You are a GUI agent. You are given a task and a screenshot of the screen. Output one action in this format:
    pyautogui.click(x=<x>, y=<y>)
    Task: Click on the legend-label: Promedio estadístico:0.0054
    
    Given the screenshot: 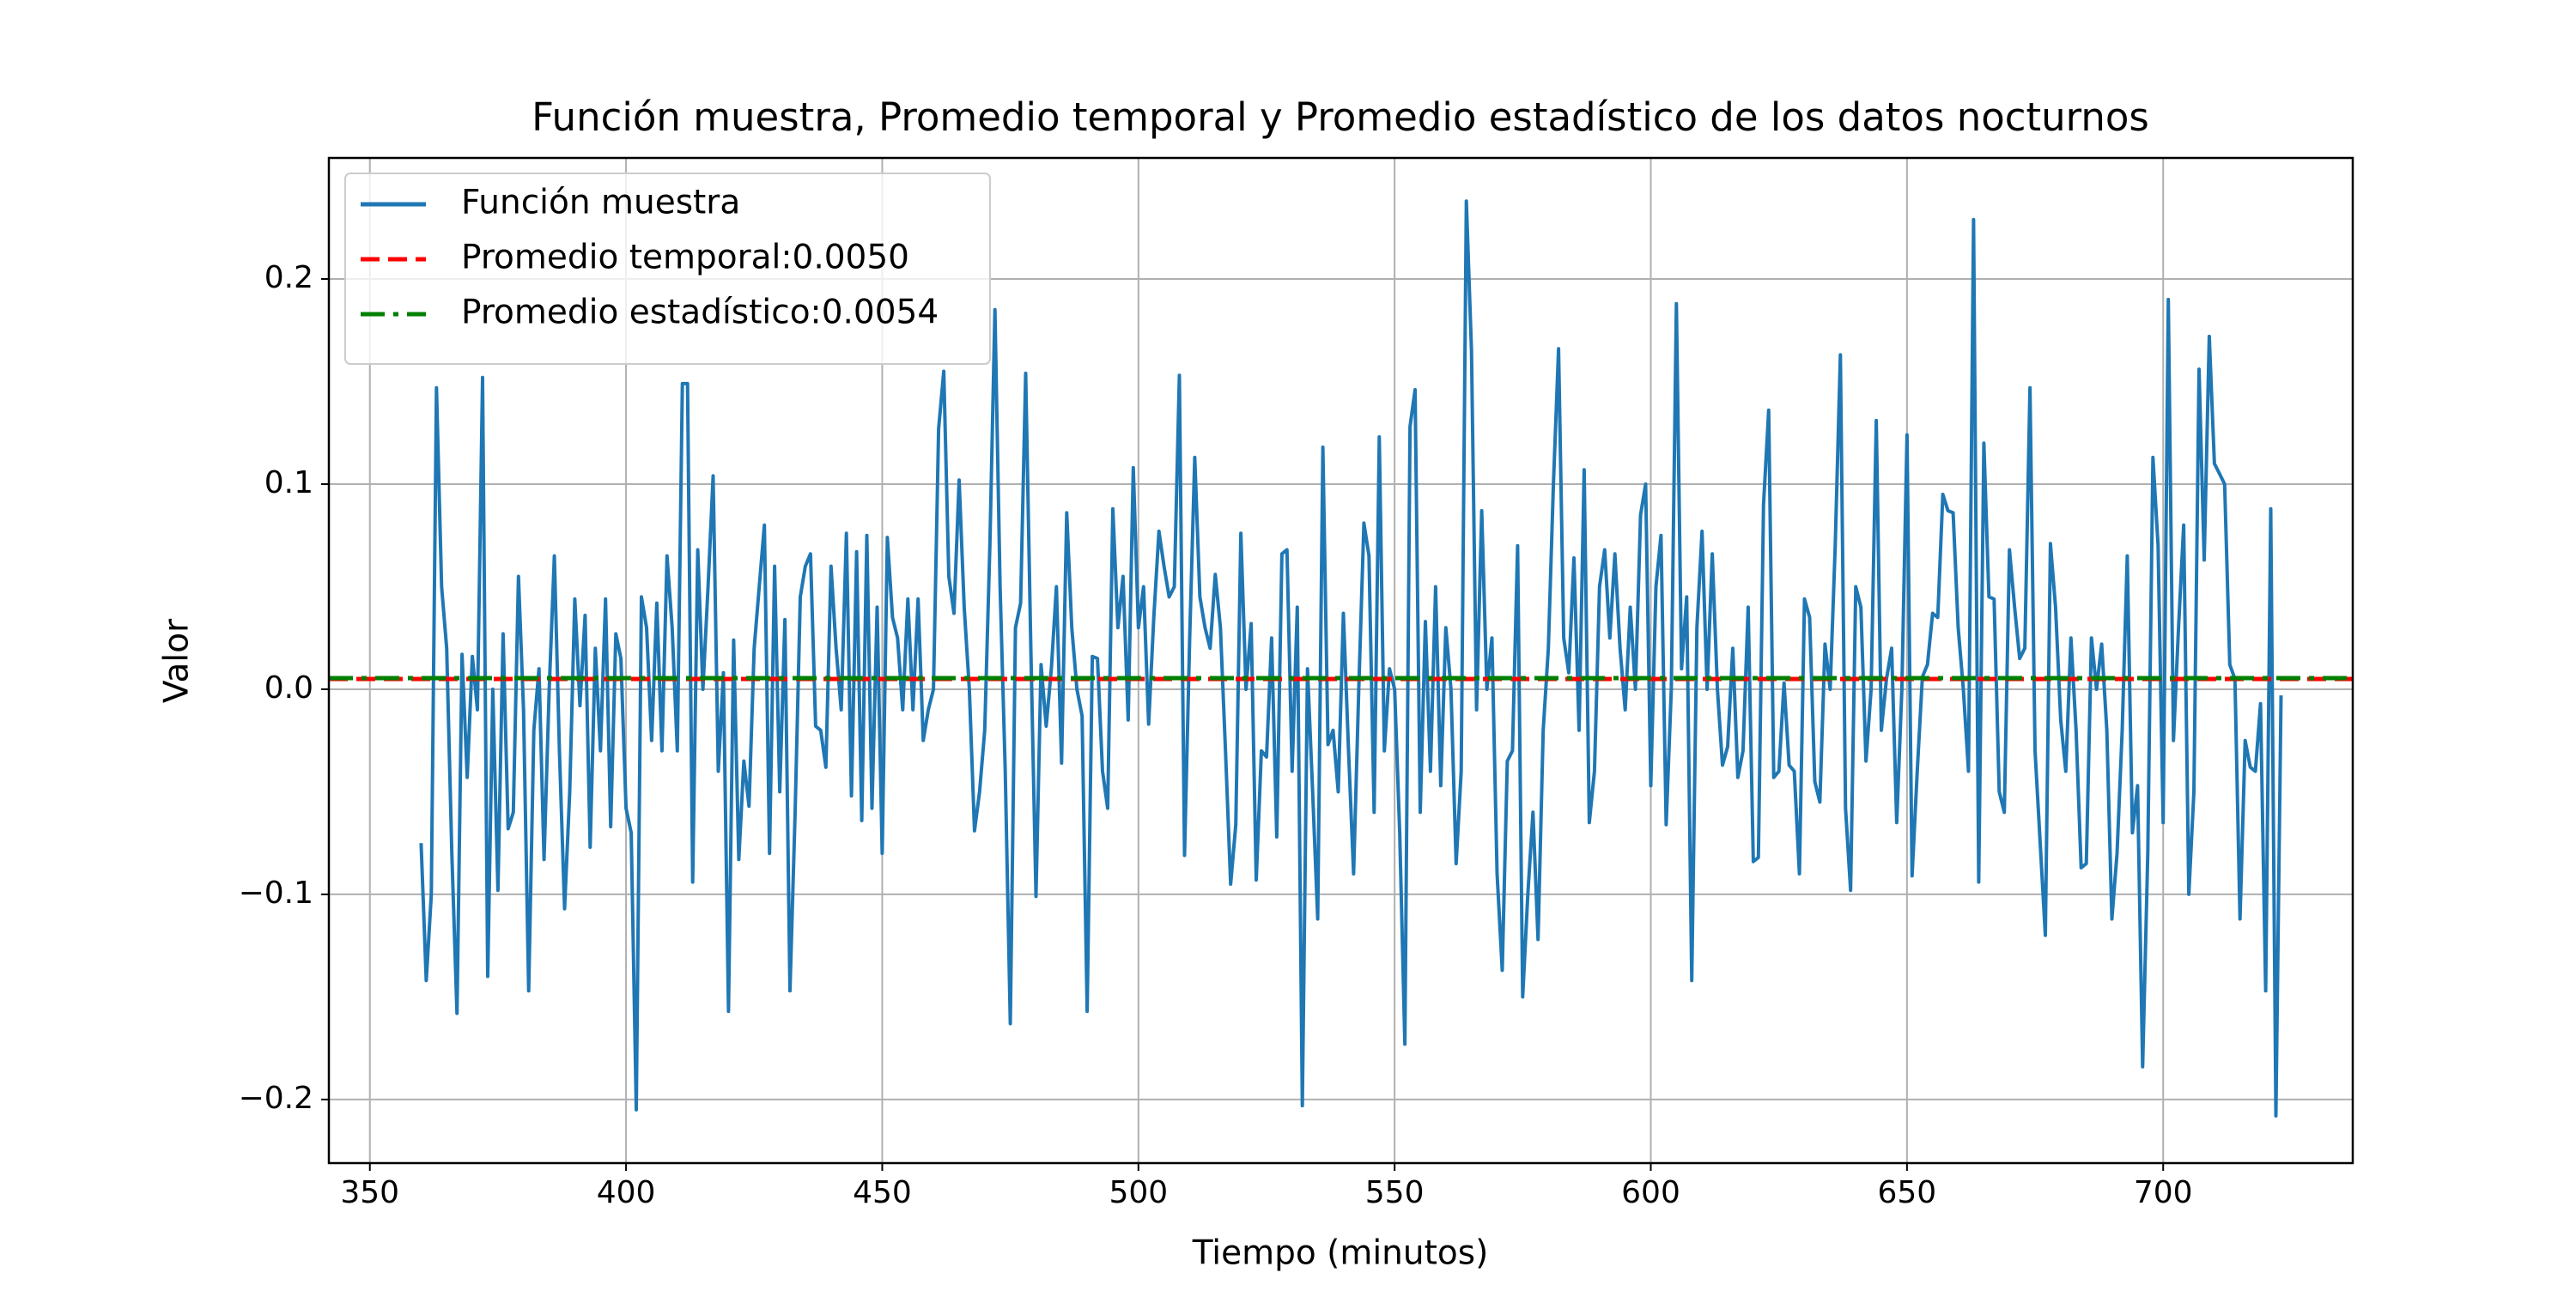 What is the action you would take?
    pyautogui.click(x=700, y=313)
    